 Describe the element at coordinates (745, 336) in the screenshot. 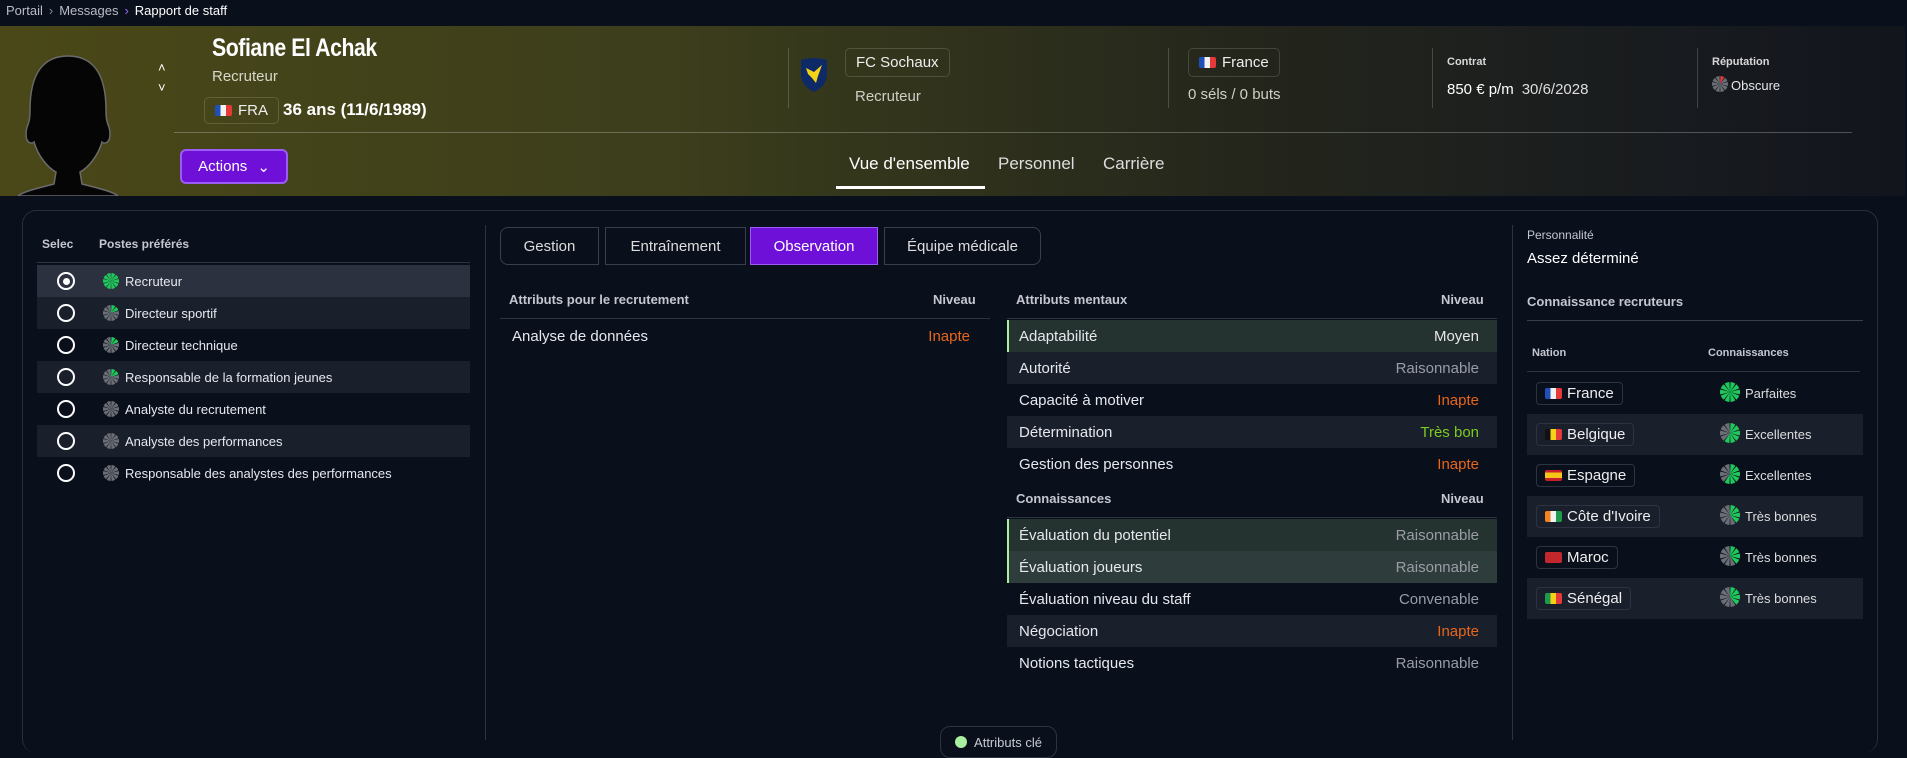

I see `attribute-row: Analyse de données Inapte` at that location.